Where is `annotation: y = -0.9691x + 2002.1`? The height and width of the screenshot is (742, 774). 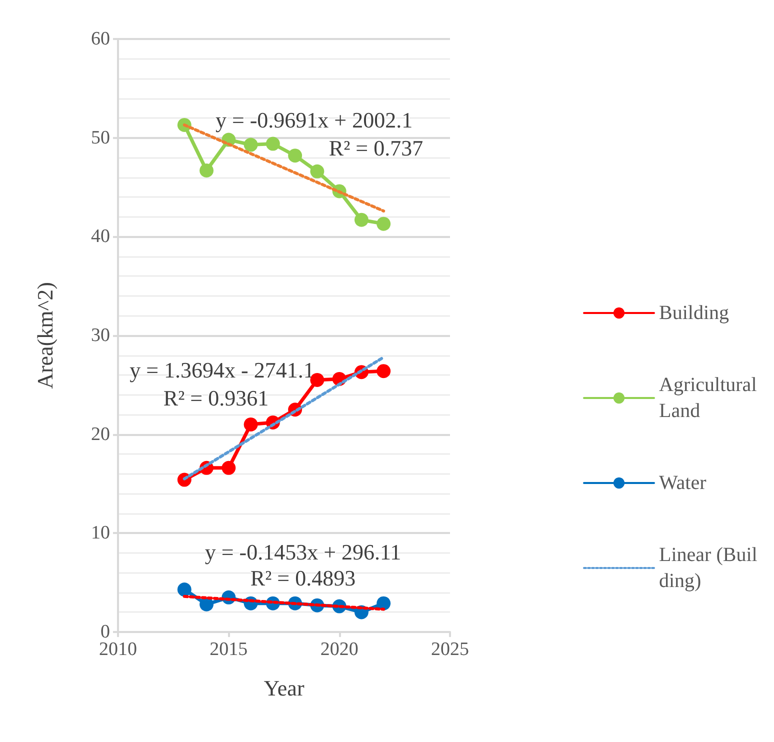
annotation: y = -0.9691x + 2002.1 is located at coordinates (314, 120).